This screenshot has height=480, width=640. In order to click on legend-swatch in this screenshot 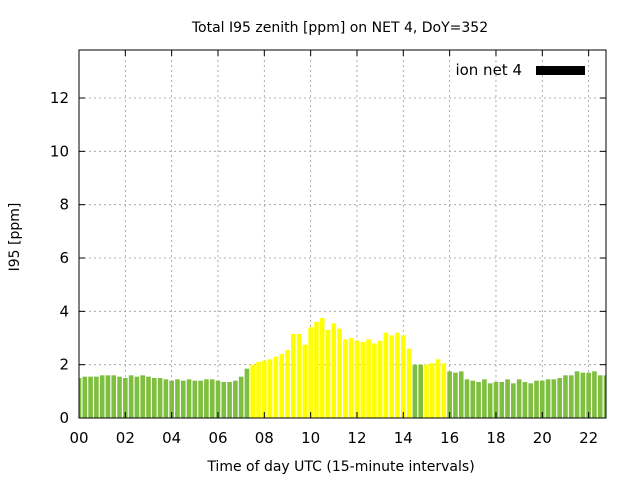, I will do `click(560, 70)`.